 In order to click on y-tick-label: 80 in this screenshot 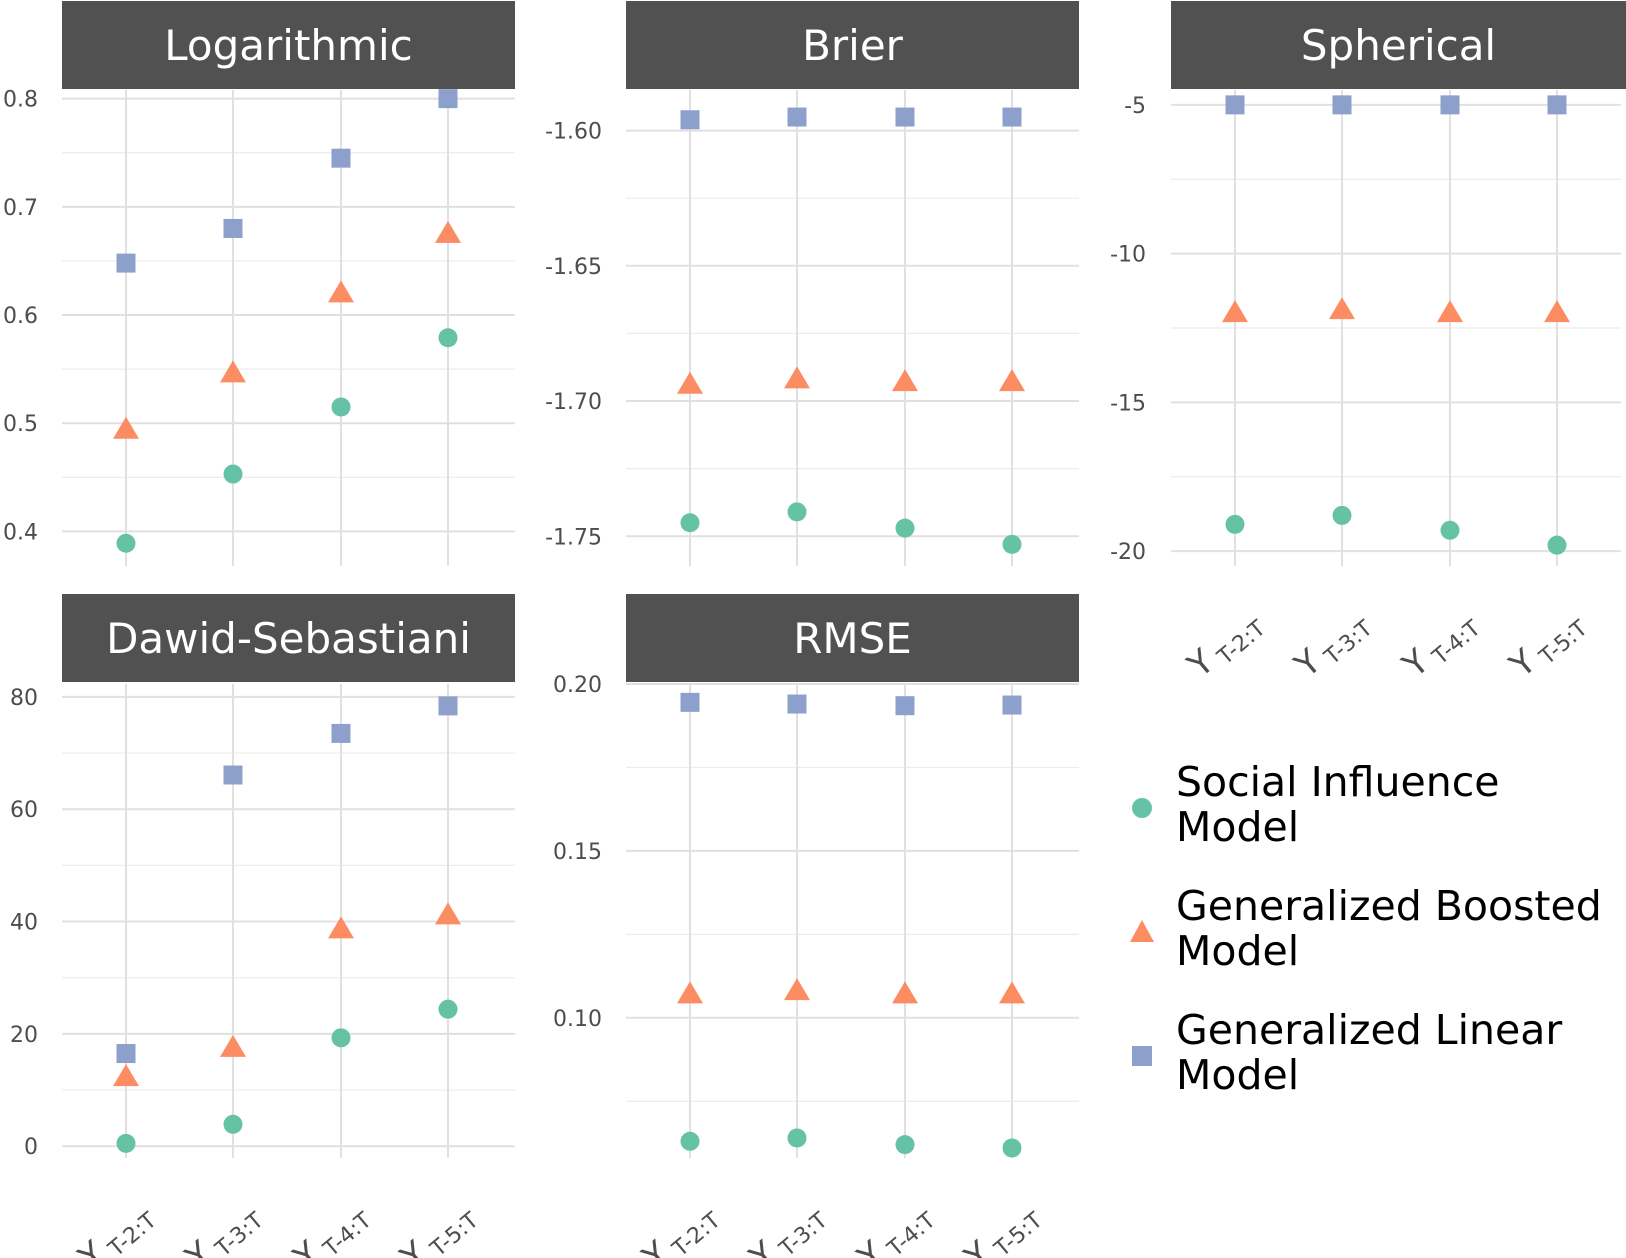, I will do `click(24, 698)`.